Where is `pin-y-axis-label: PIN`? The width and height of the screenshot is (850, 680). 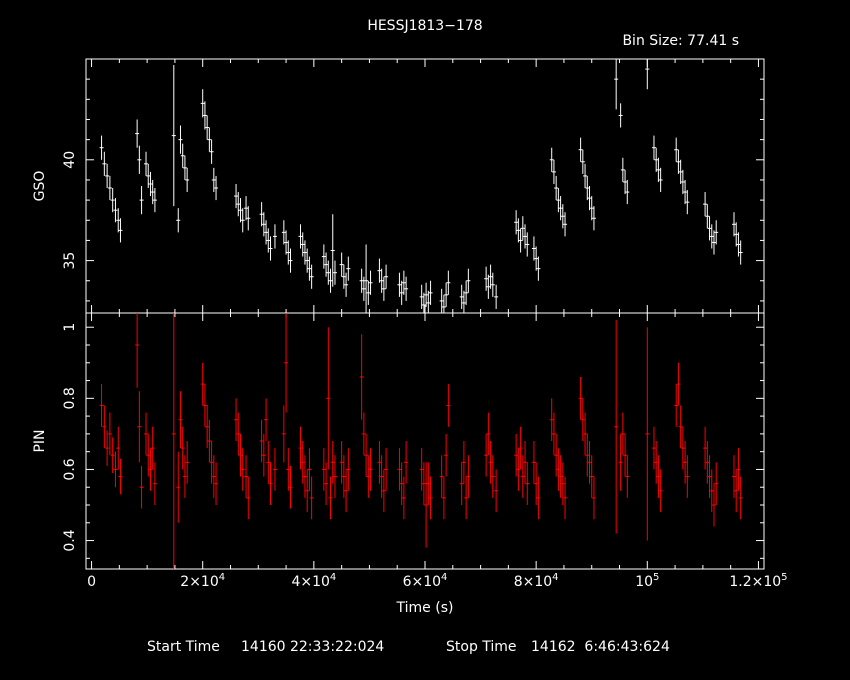 pin-y-axis-label: PIN is located at coordinates (40, 440).